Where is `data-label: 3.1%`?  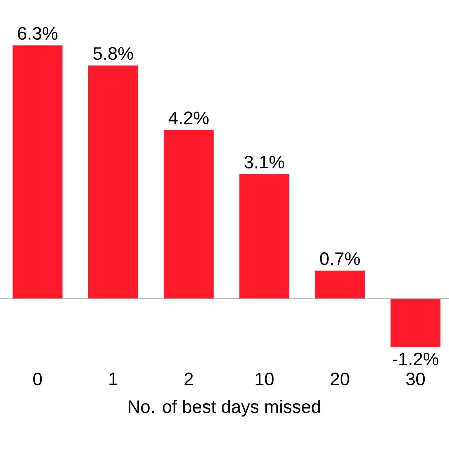 data-label: 3.1% is located at coordinates (264, 162).